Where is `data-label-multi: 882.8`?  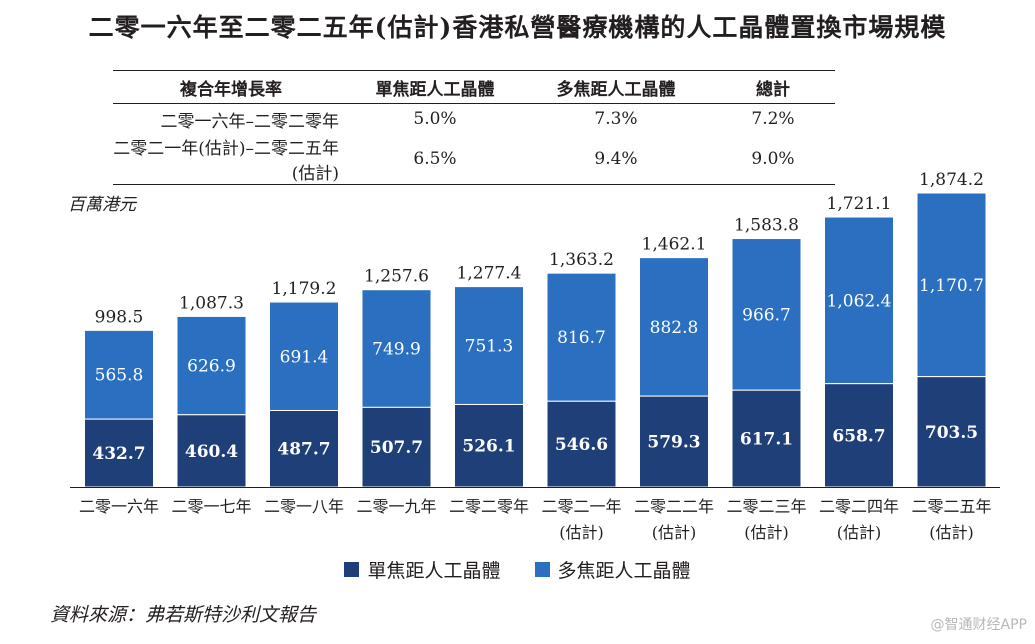 data-label-multi: 882.8 is located at coordinates (674, 328).